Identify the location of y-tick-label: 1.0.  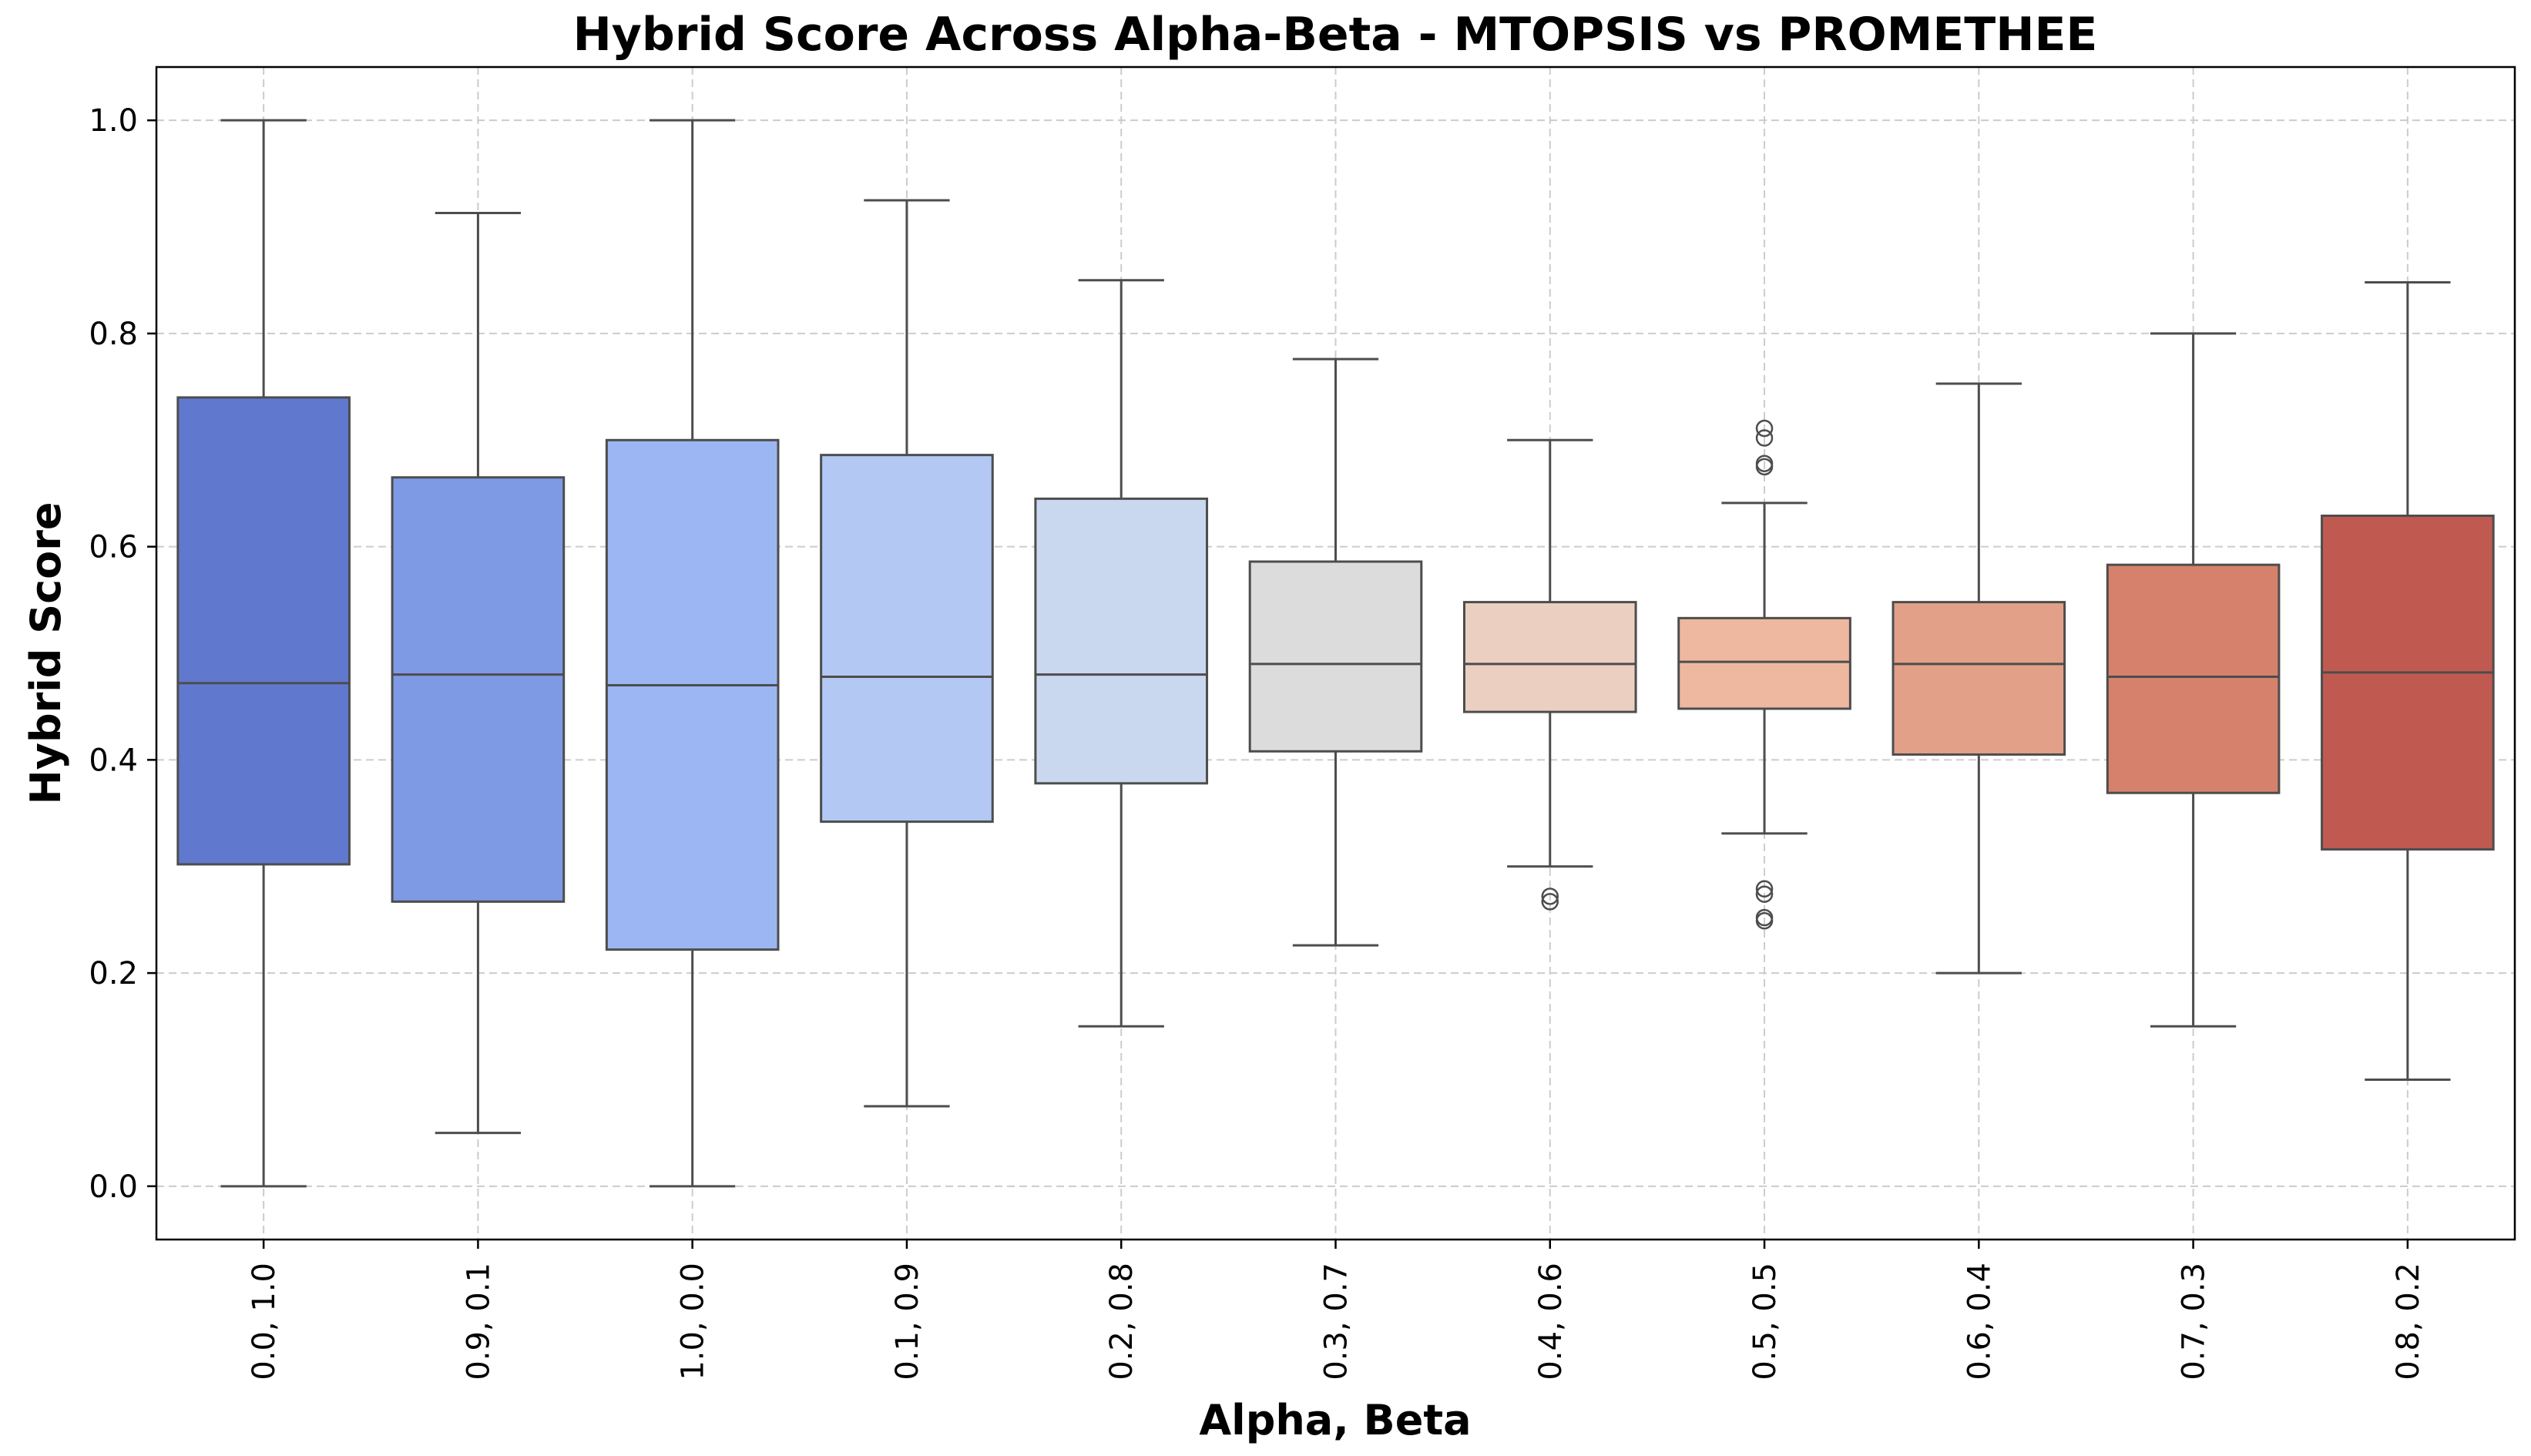
(113, 121).